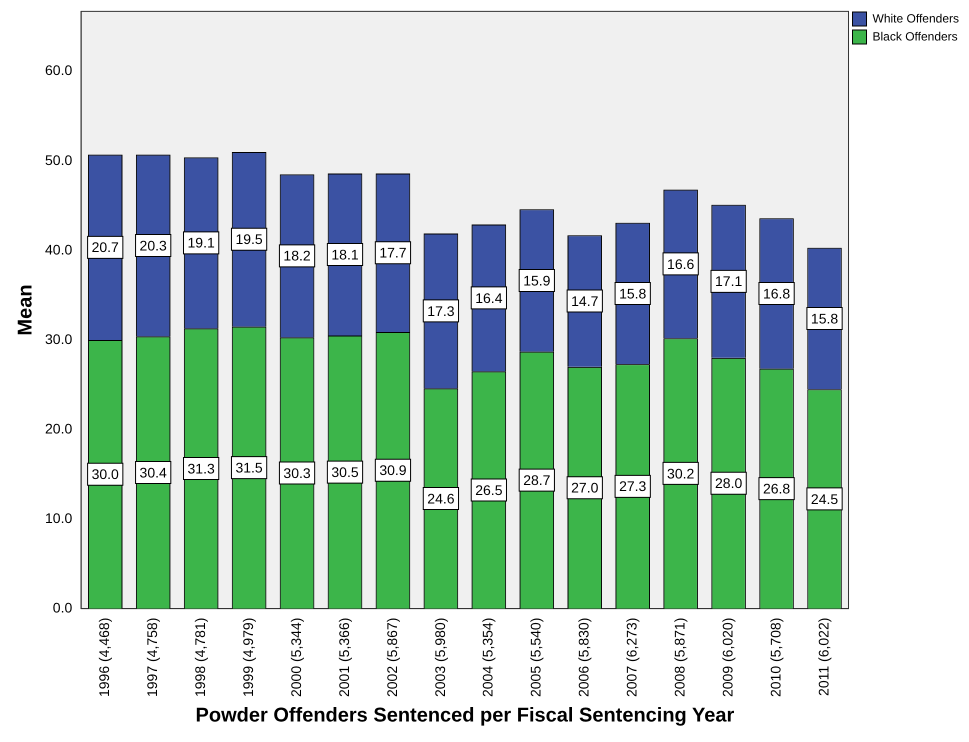  Describe the element at coordinates (200, 658) in the screenshot. I see `x-tick-label: 1998 (4,781)` at that location.